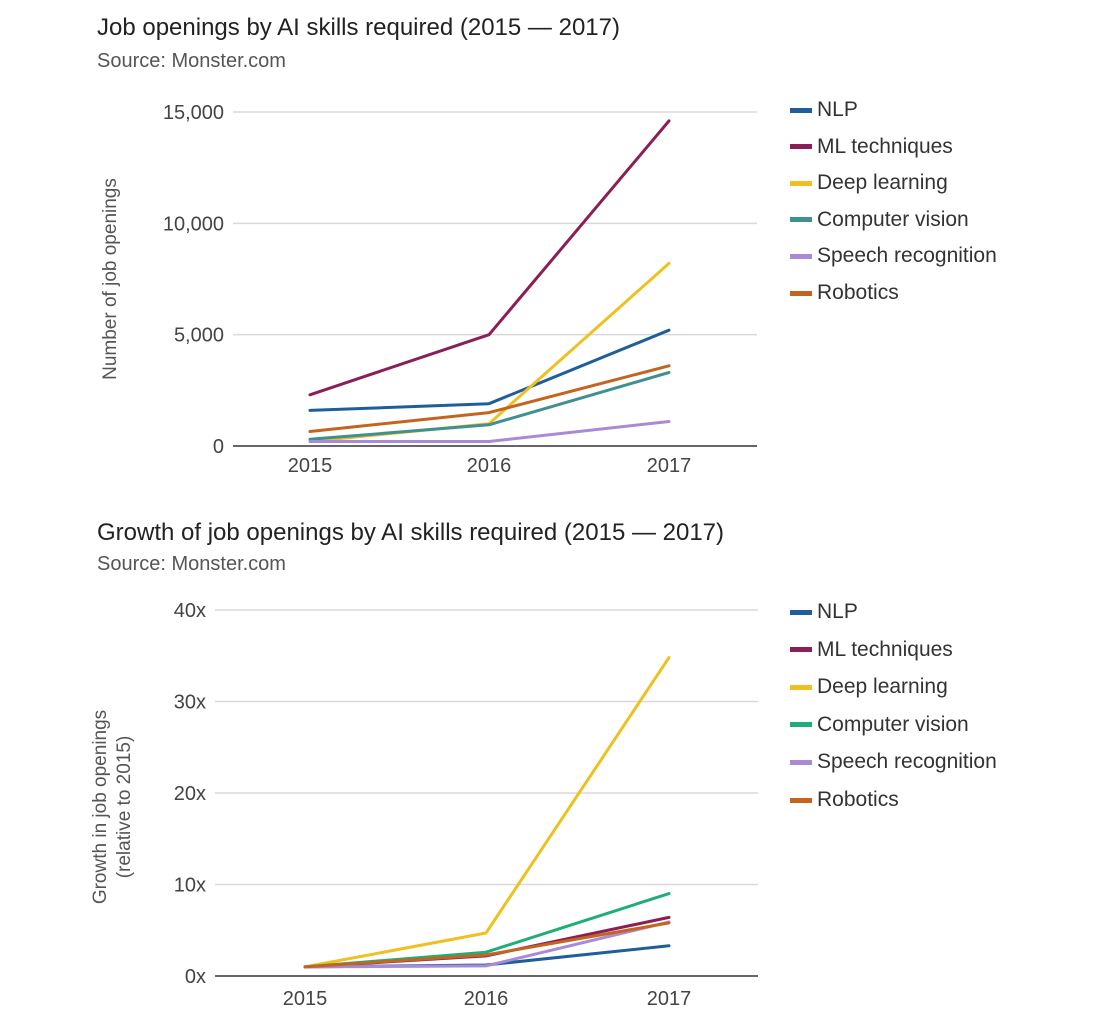 The height and width of the screenshot is (1029, 1111). I want to click on y-tick-label: 5,000, so click(199, 336).